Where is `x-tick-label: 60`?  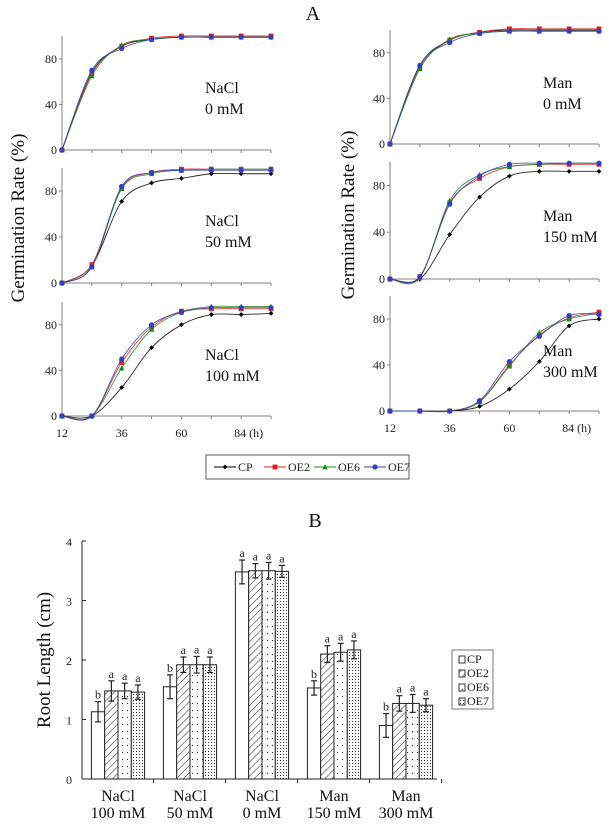
x-tick-label: 60 is located at coordinates (181, 433).